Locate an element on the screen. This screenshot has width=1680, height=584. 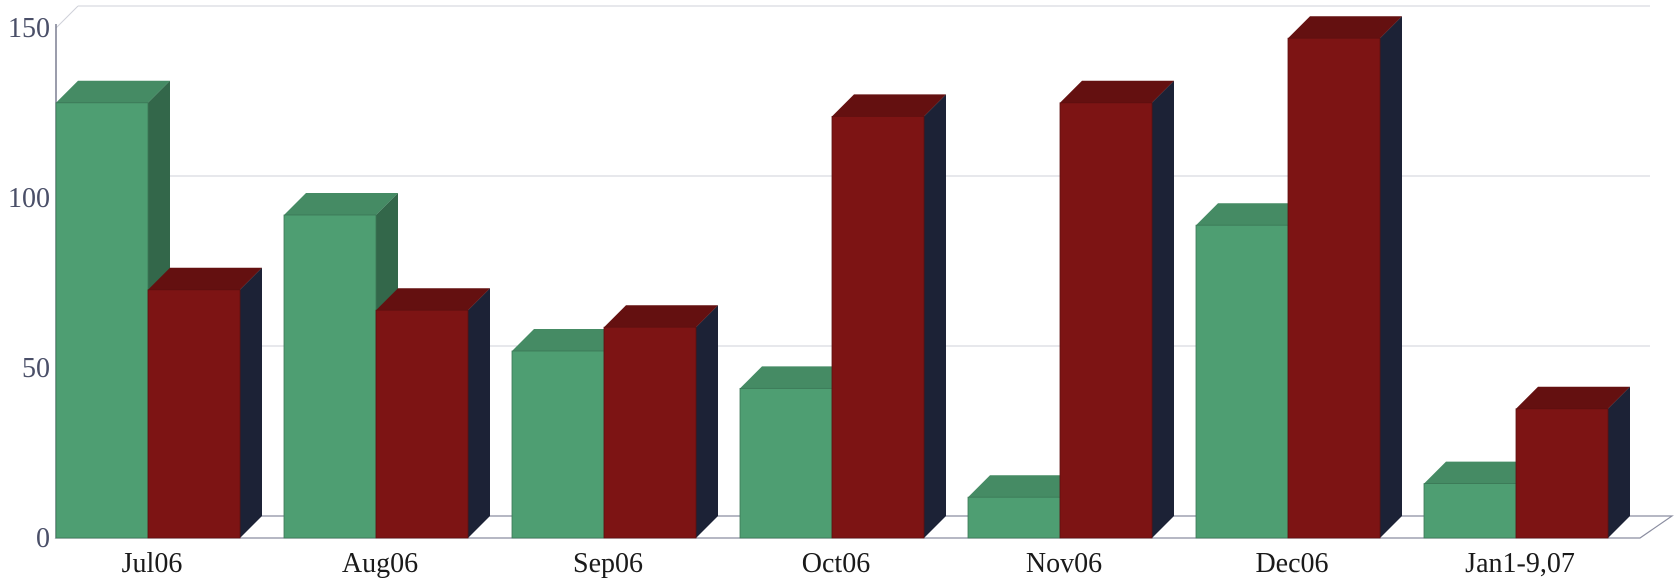
grid-line-diag is located at coordinates (67, 17).